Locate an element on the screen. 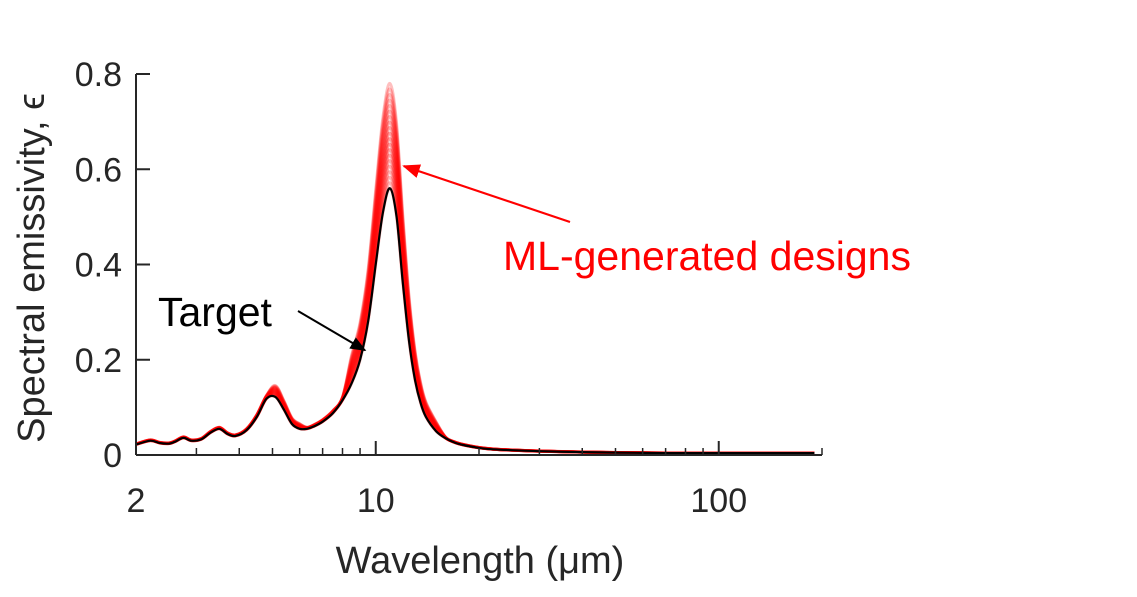 The image size is (1137, 597). x-tick-label: 2 is located at coordinates (136, 501).